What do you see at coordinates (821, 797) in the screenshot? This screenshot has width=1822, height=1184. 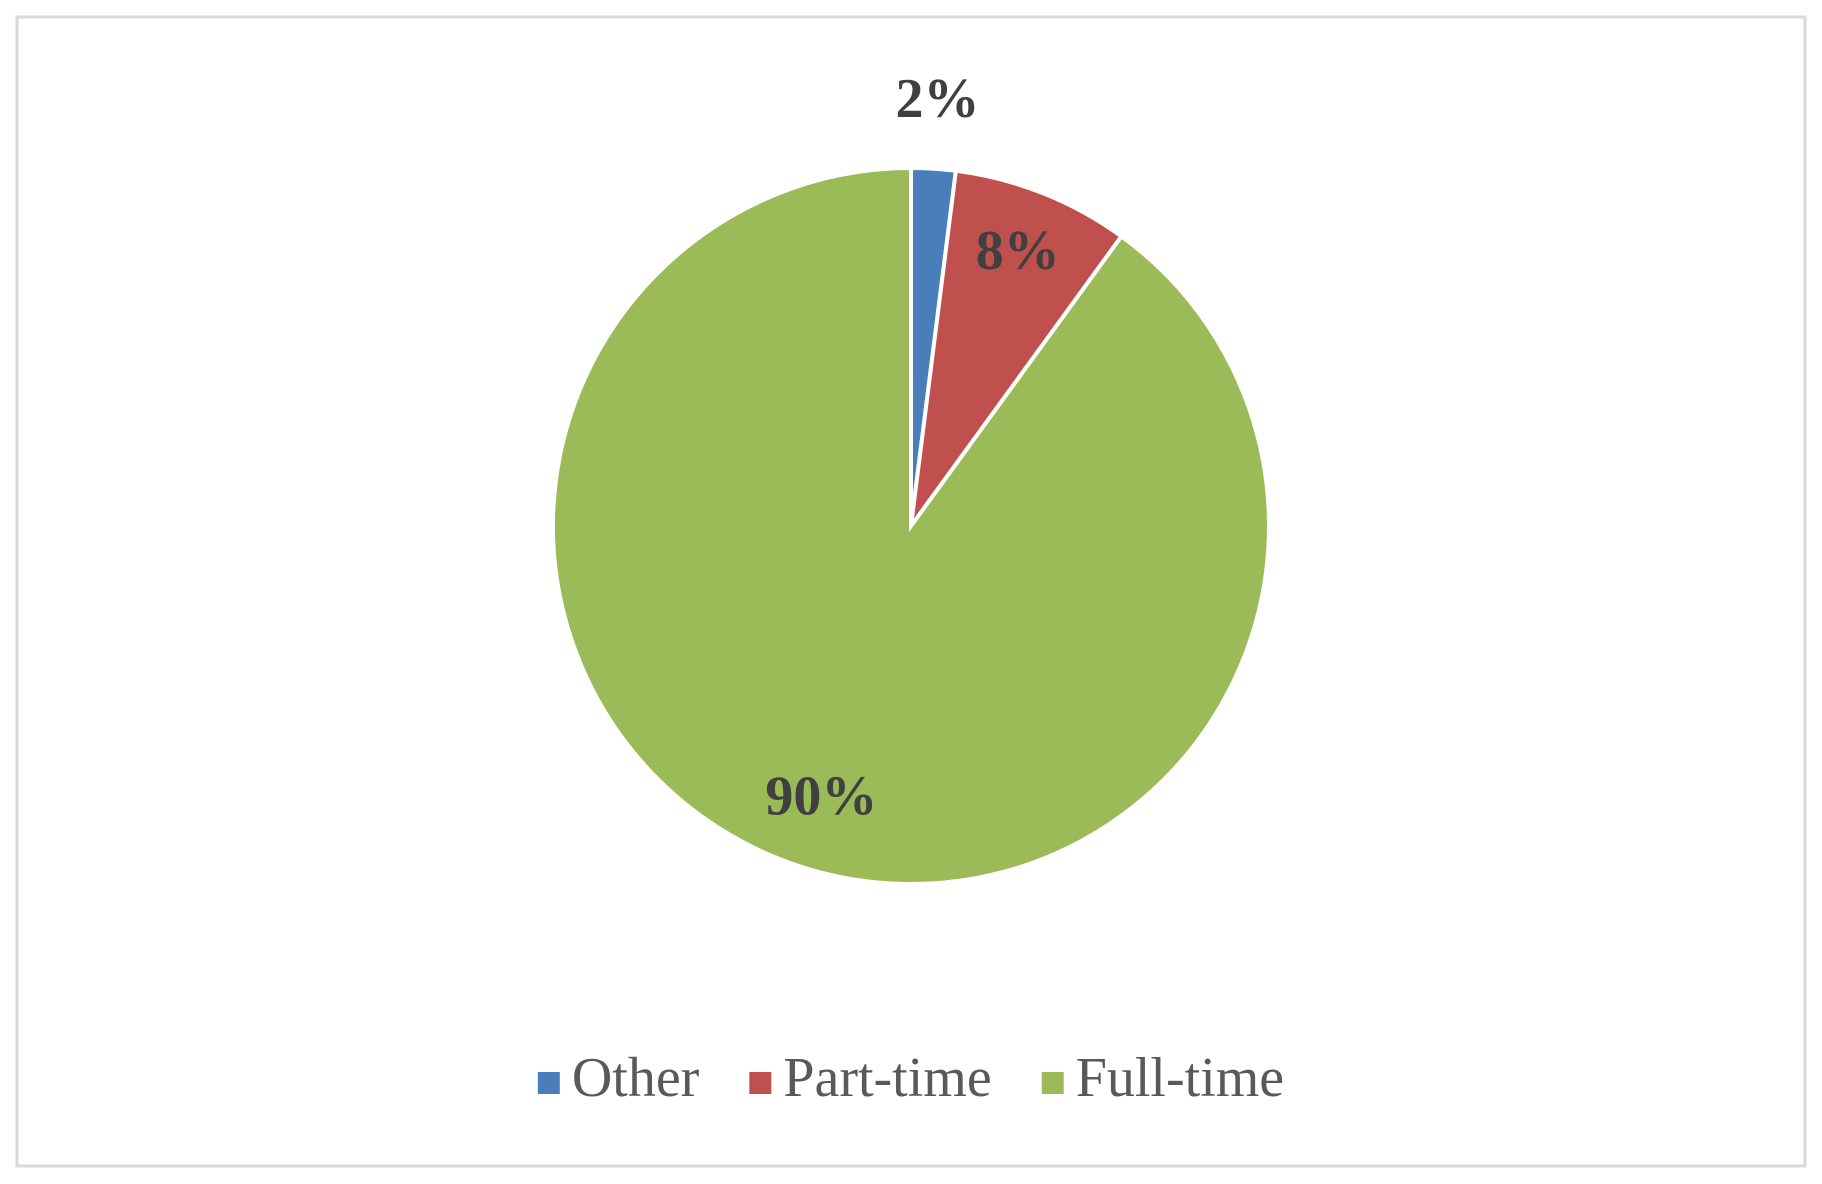 I see `data-label: 90%` at bounding box center [821, 797].